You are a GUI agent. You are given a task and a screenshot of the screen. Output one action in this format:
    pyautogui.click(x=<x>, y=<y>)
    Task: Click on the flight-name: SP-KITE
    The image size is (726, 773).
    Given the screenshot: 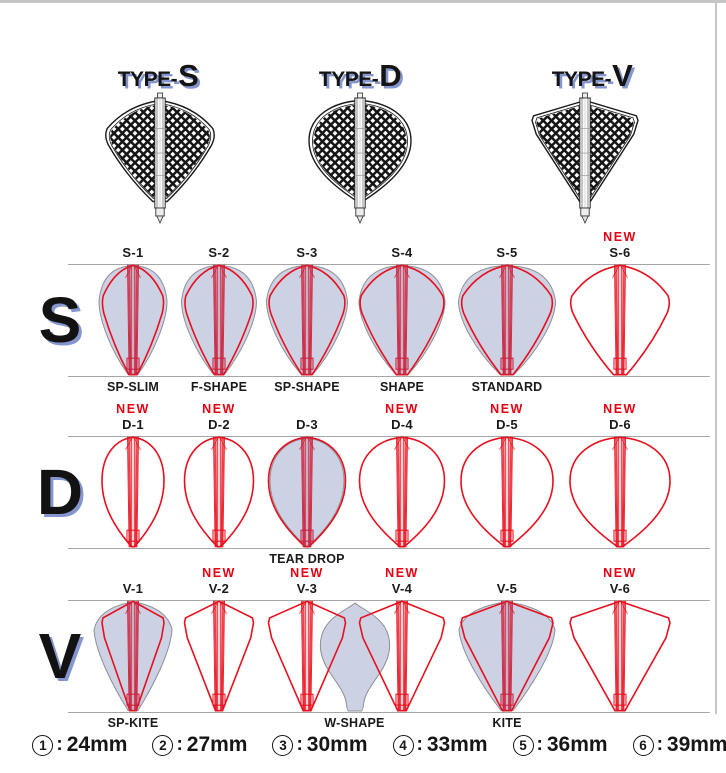 What is the action you would take?
    pyautogui.click(x=133, y=723)
    